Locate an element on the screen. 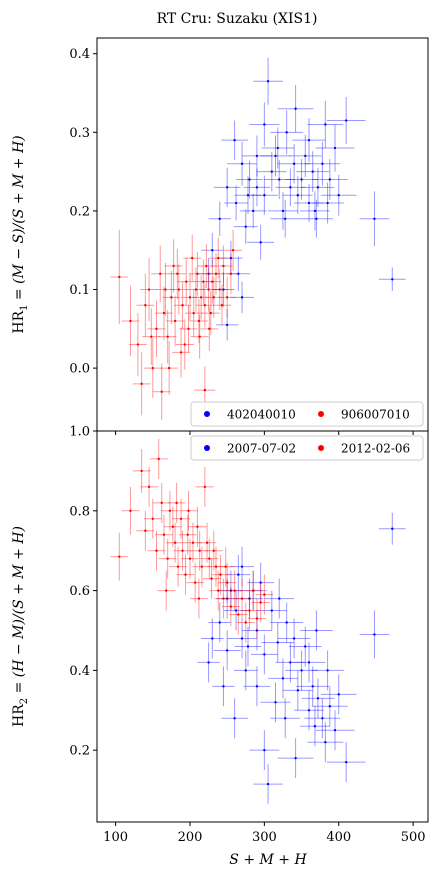 The height and width of the screenshot is (879, 438). y-tick-label: 0.3 is located at coordinates (79, 133).